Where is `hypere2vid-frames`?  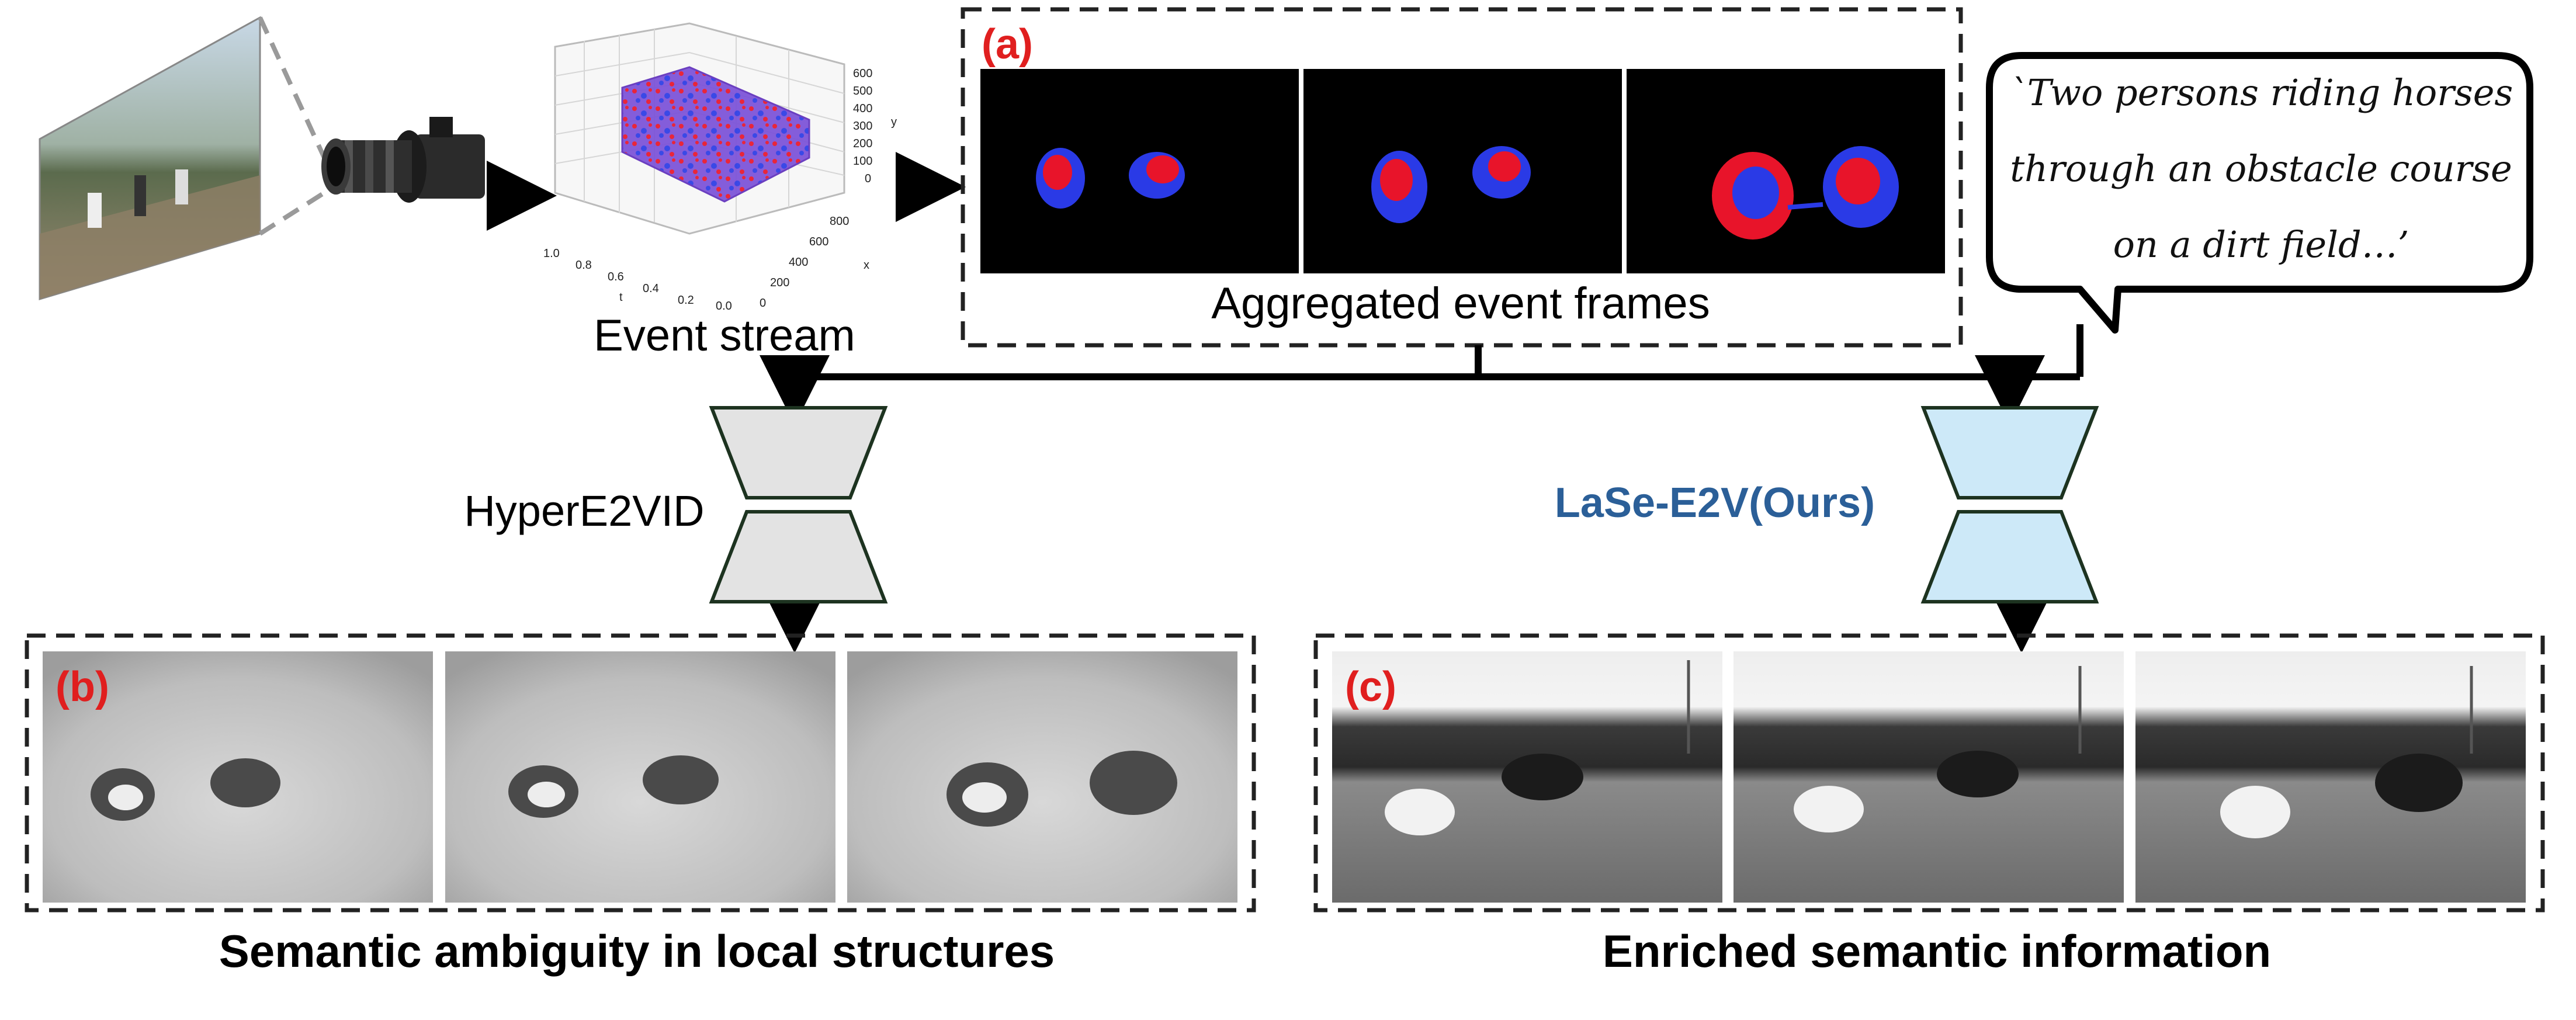
hypere2vid-frames is located at coordinates (640, 777).